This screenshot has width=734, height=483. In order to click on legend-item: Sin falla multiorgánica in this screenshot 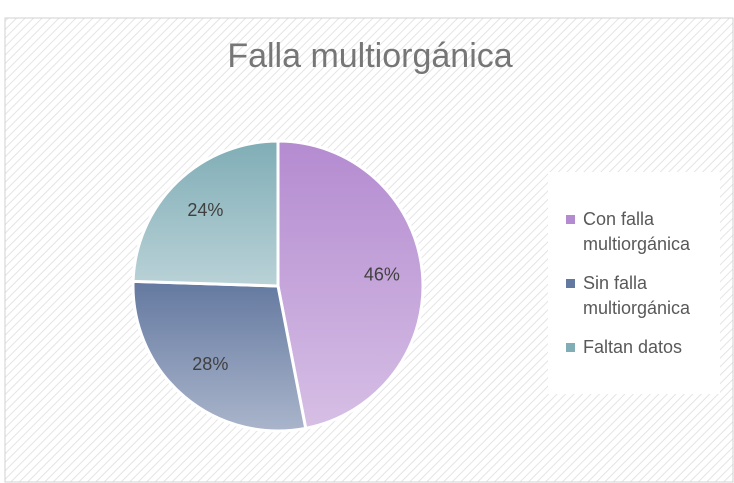, I will do `click(634, 296)`.